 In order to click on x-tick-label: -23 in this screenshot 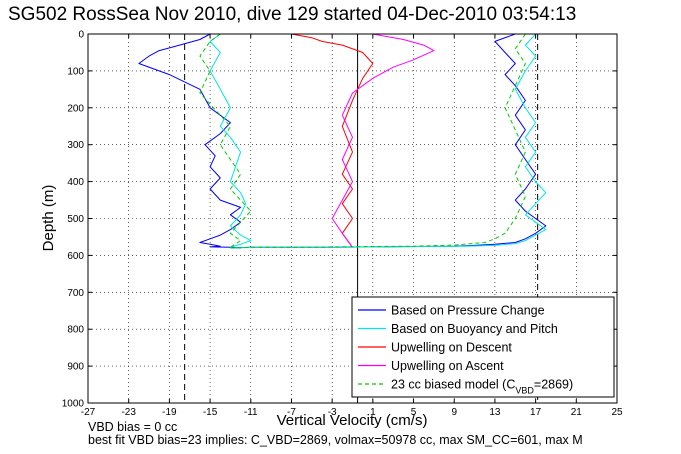, I will do `click(128, 412)`.